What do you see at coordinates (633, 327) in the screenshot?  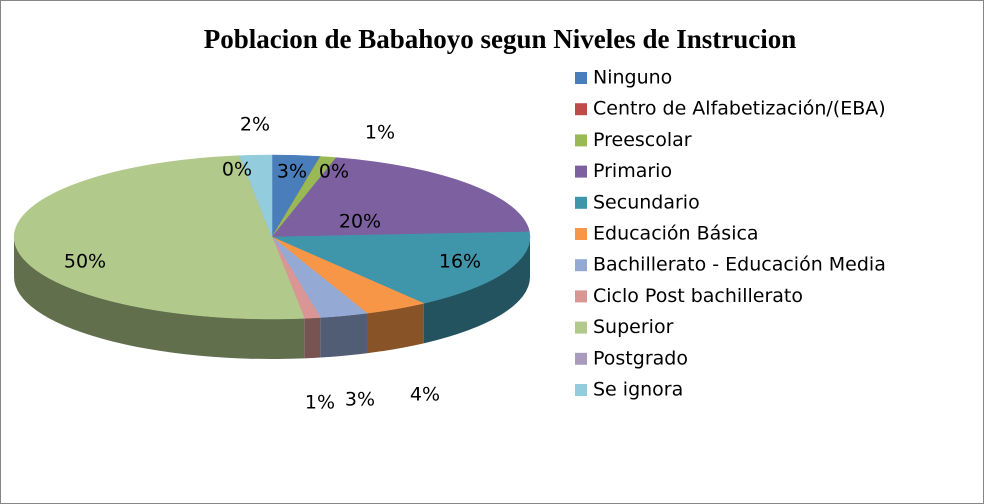 I see `legend-label: Superior` at bounding box center [633, 327].